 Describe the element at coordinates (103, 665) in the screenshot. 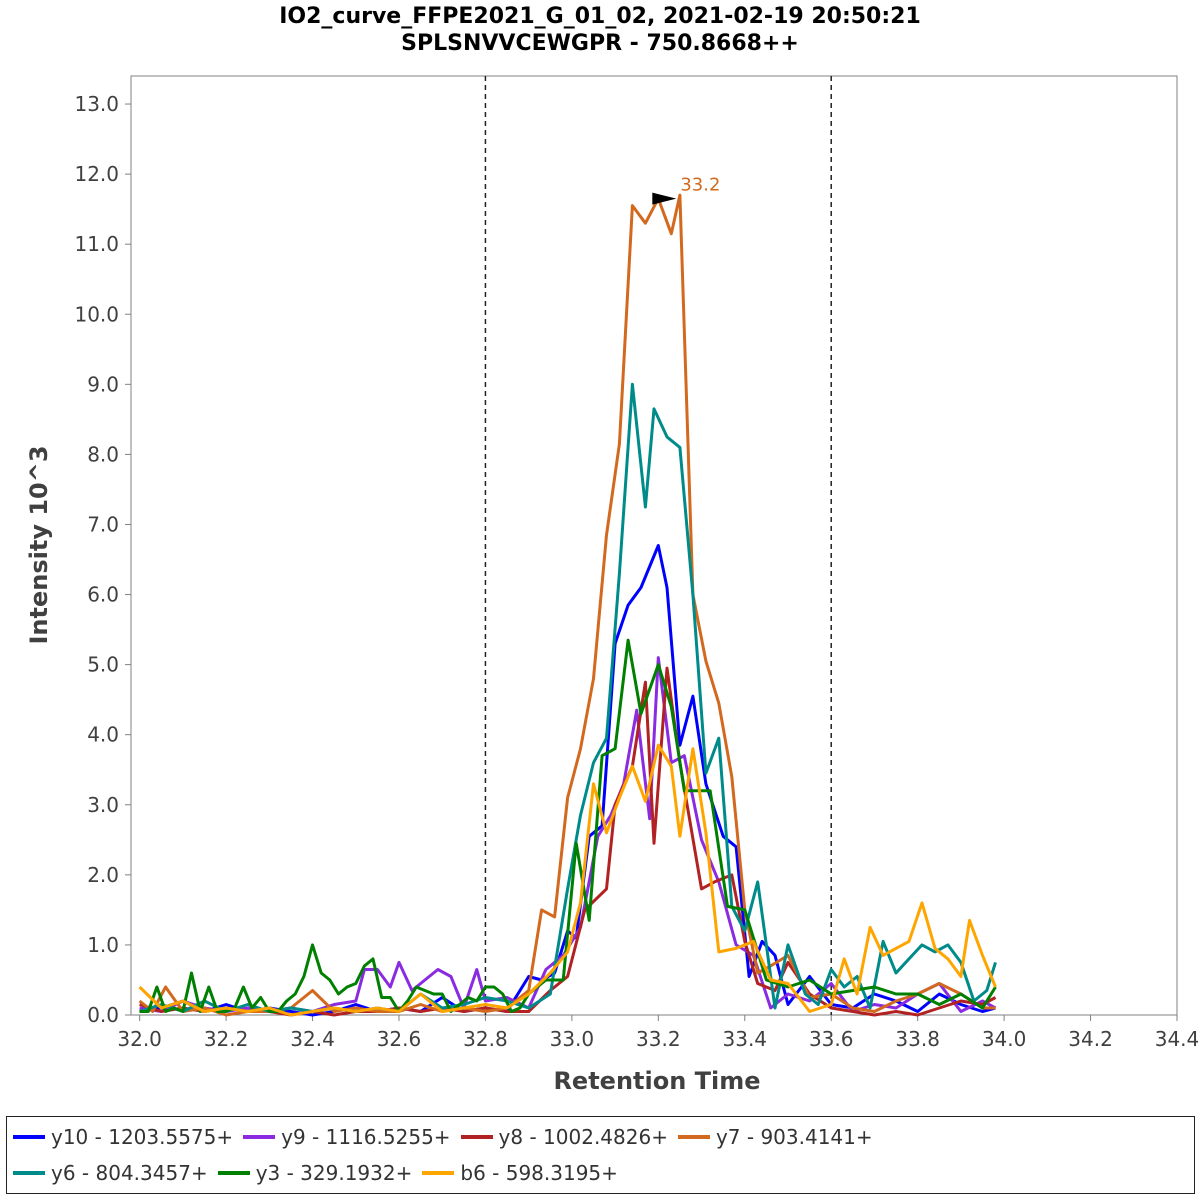

I see `y-tick-label: 5.0` at that location.